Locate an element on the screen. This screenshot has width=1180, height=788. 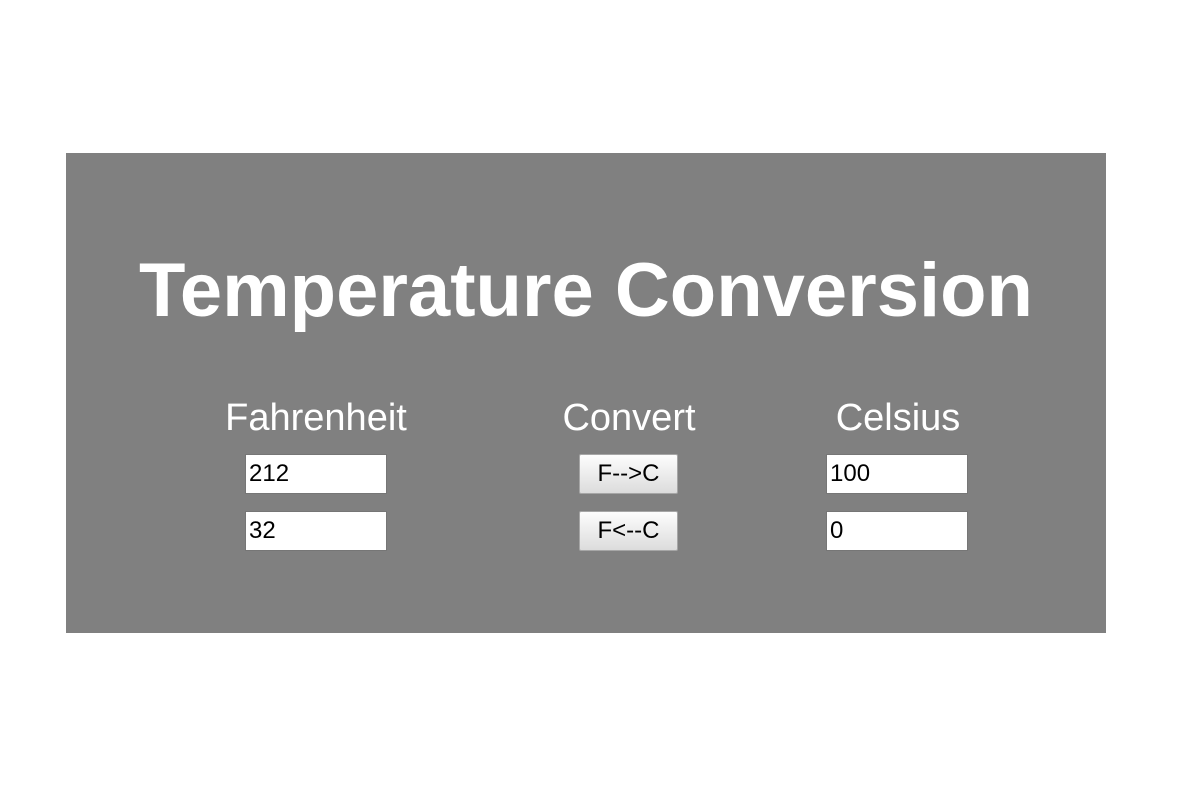
fahrenheit-header: Fahrenheit is located at coordinates (316, 418).